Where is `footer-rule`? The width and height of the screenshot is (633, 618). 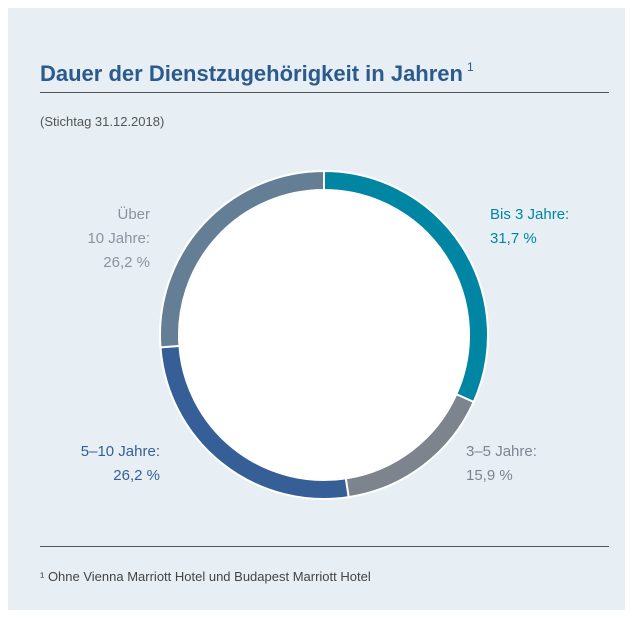 footer-rule is located at coordinates (324, 546).